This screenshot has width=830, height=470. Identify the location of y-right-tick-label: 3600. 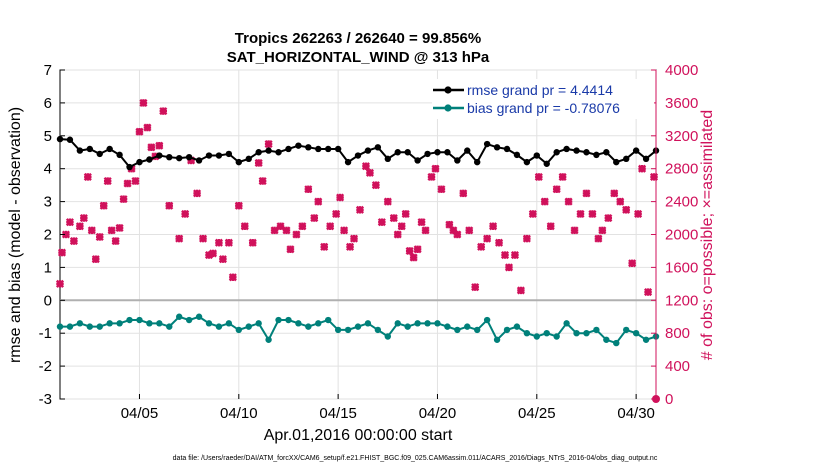
(681, 103).